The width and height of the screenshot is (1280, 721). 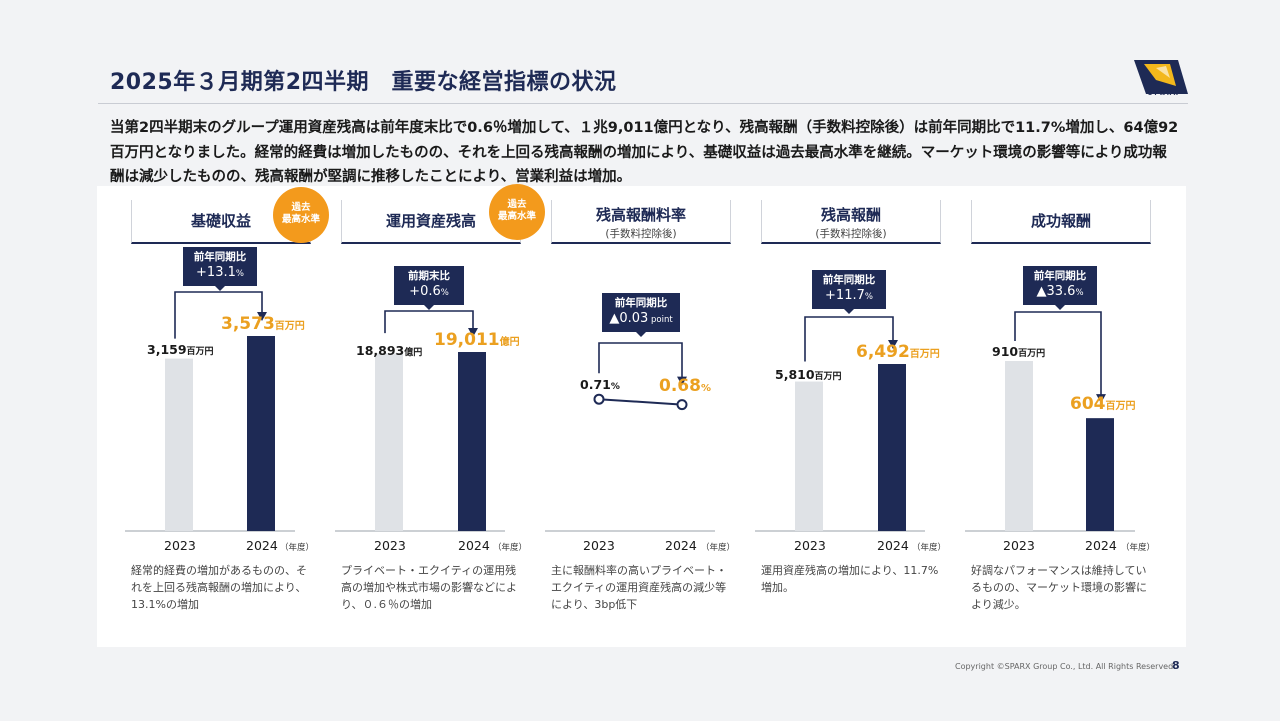 I want to click on change-callout: 前年同期比 +11.7%, so click(x=849, y=292).